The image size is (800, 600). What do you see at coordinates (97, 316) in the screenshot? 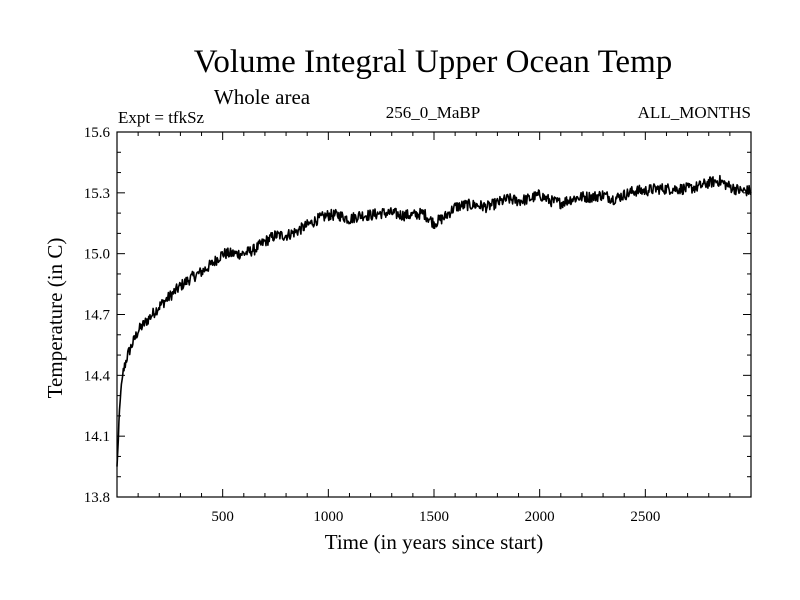
I see `y-tick-label: 14.7` at bounding box center [97, 316].